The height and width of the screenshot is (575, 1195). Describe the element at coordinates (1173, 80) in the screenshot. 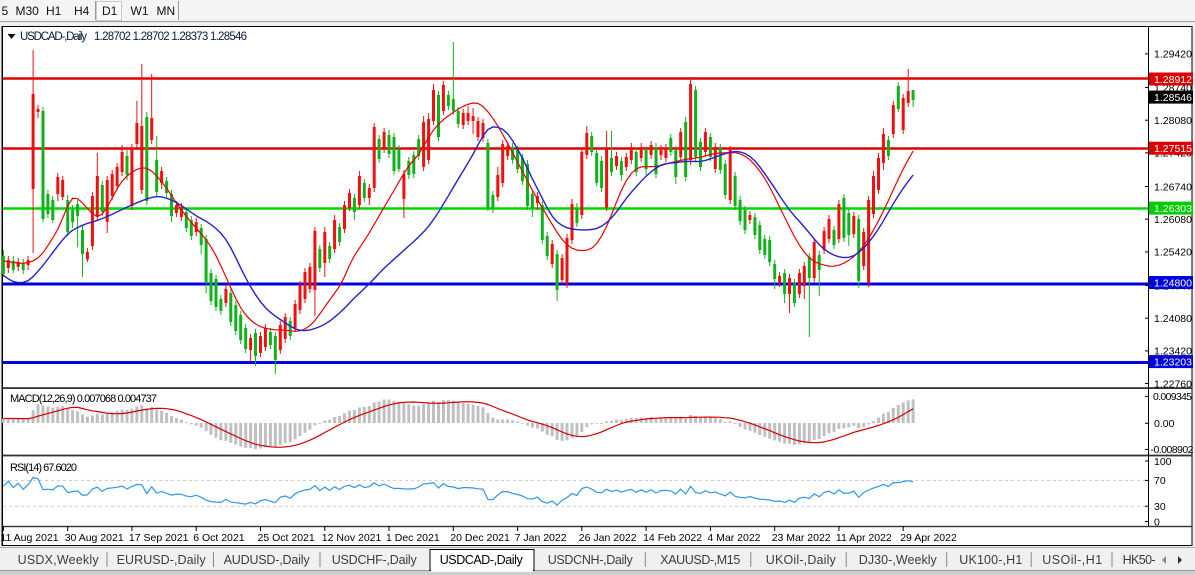

I see `svg-text: 1.28912` at that location.